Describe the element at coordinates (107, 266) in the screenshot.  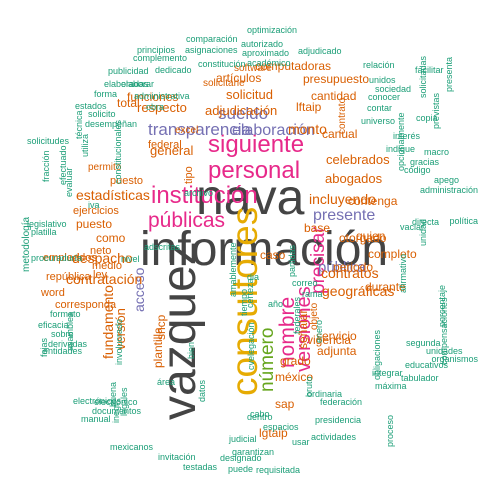
I see `cloud-word: medio` at that location.